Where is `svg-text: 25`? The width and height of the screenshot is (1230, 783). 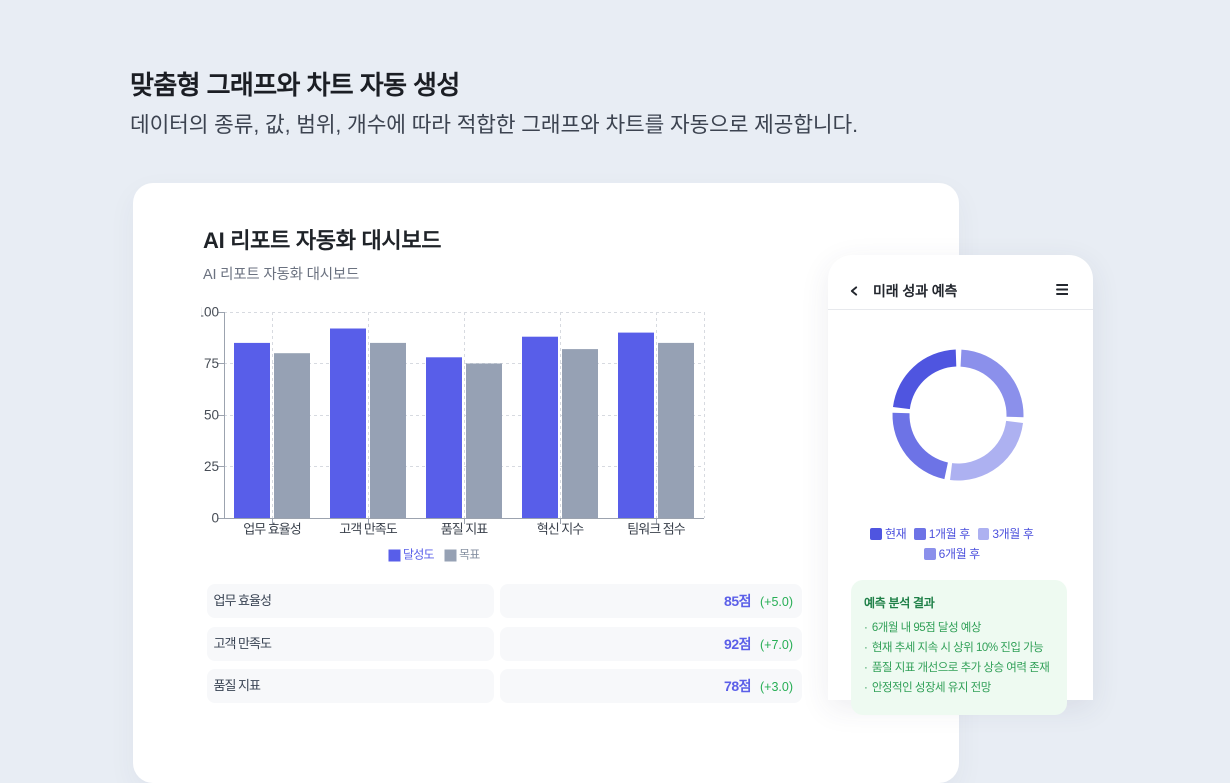 svg-text: 25 is located at coordinates (211, 466).